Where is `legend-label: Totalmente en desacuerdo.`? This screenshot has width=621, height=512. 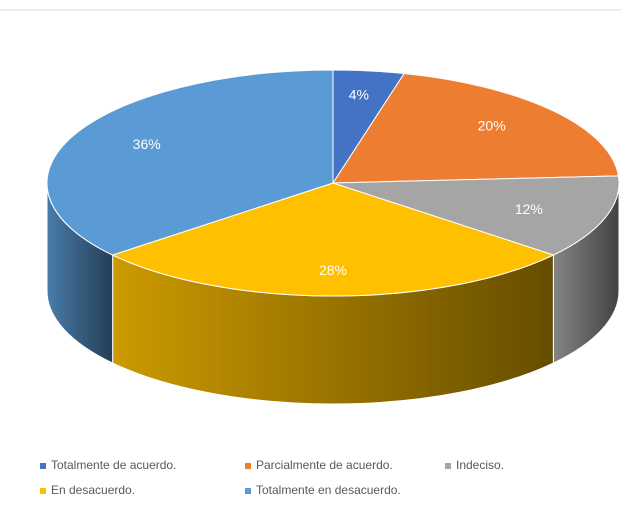
legend-label: Totalmente en desacuerdo. is located at coordinates (328, 490).